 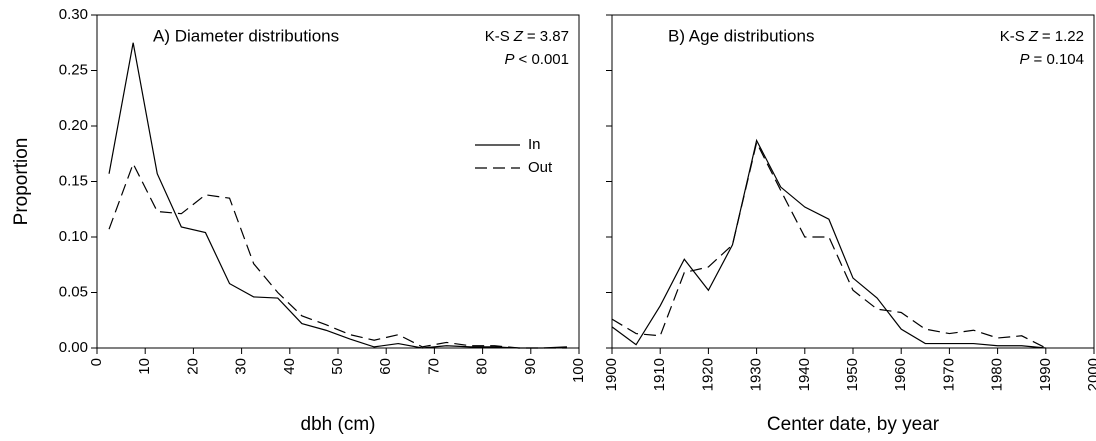 I want to click on y-tick-label: 0.15, so click(x=73, y=180).